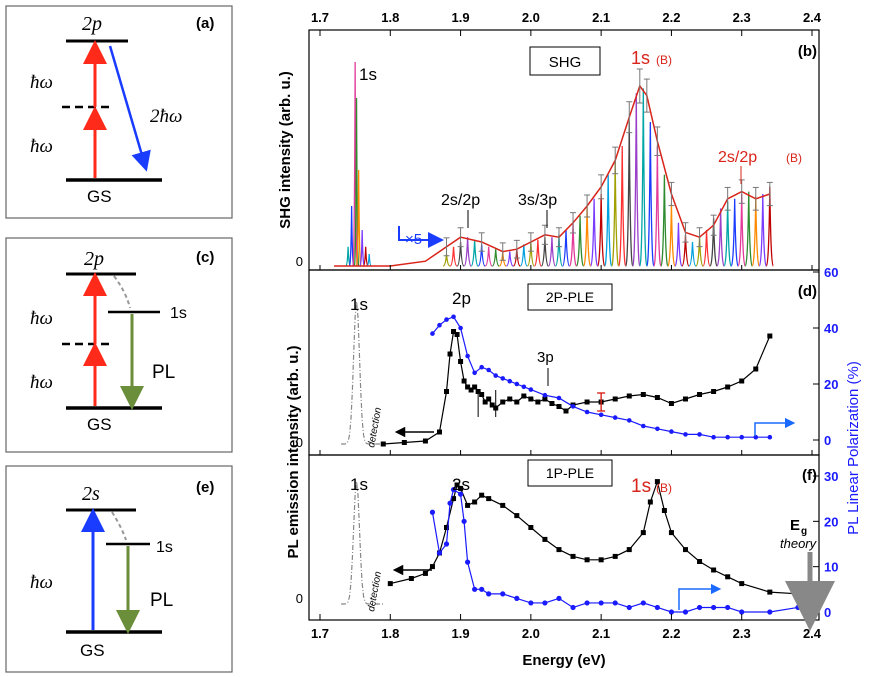 Image resolution: width=869 pixels, height=677 pixels. What do you see at coordinates (831, 272) in the screenshot?
I see `y2-label-d: 60` at bounding box center [831, 272].